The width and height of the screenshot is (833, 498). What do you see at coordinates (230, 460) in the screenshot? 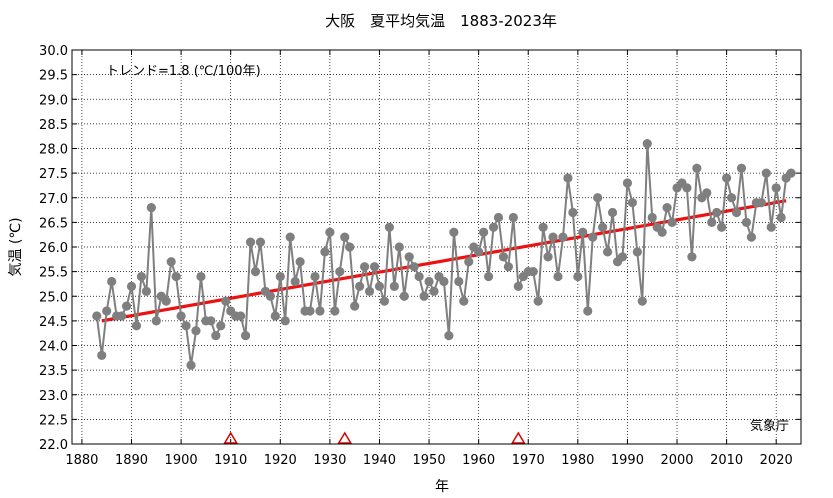
I see `x-tick-label: 1910` at bounding box center [230, 460].